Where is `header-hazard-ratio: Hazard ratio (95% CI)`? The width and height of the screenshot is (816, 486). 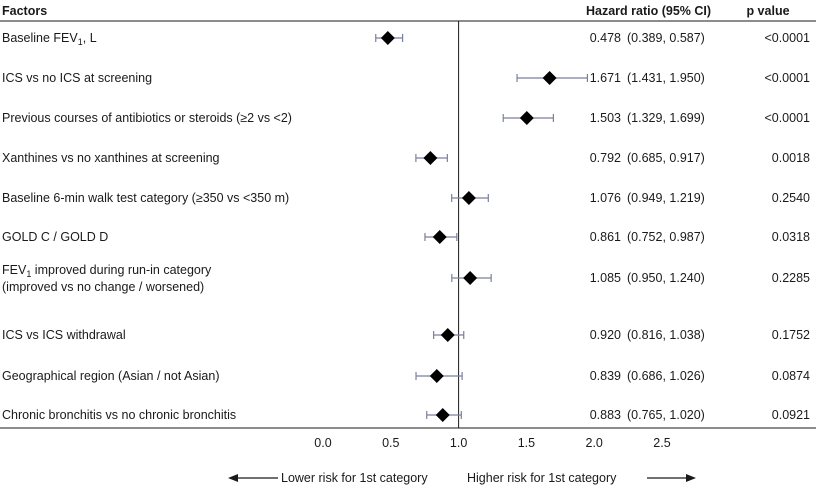
header-hazard-ratio: Hazard ratio (95% CI) is located at coordinates (648, 11).